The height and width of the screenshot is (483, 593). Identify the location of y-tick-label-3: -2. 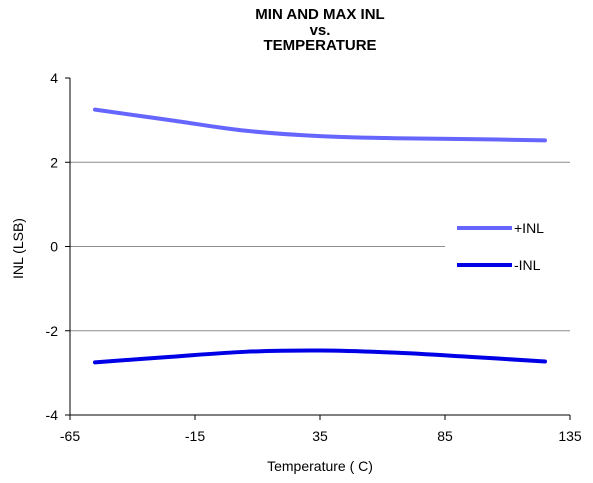
(52, 331).